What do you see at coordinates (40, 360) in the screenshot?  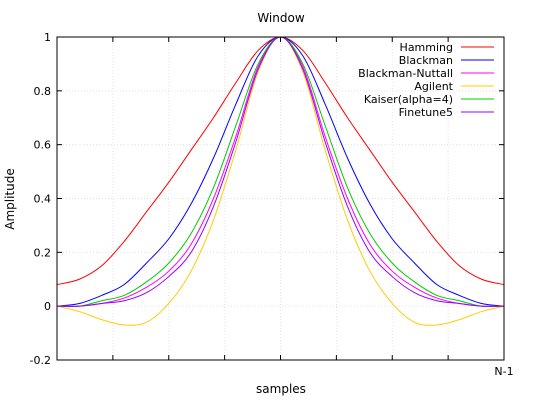 I see `y-tick-label: -0.2` at bounding box center [40, 360].